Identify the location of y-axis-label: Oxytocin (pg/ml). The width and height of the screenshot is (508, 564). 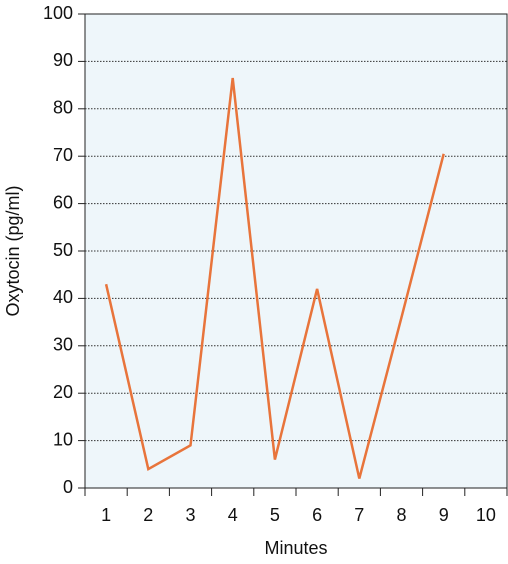
(13, 250).